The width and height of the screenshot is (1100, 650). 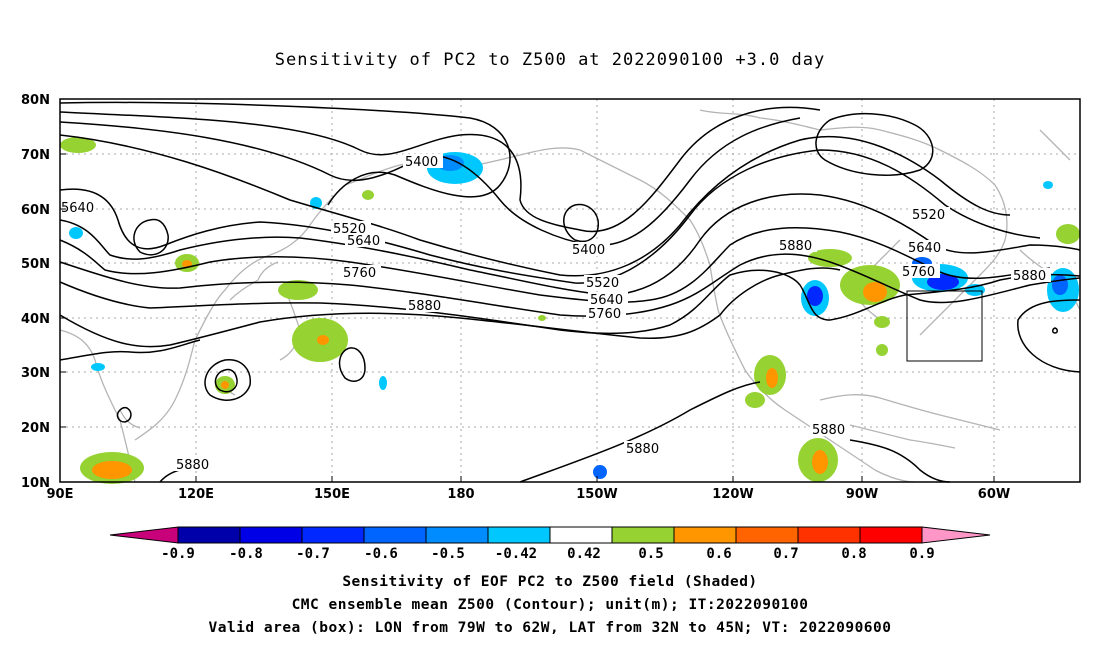 I want to click on colorbar-cells, so click(x=550, y=535).